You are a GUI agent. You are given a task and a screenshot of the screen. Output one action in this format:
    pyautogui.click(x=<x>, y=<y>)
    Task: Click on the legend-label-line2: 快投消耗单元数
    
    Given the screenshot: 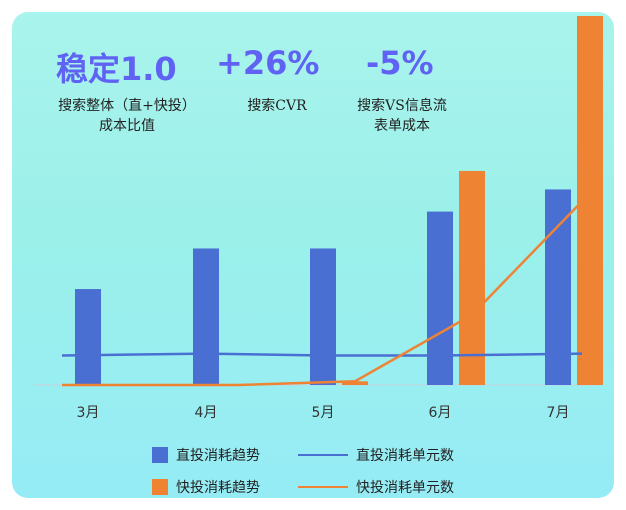 What is the action you would take?
    pyautogui.click(x=405, y=488)
    